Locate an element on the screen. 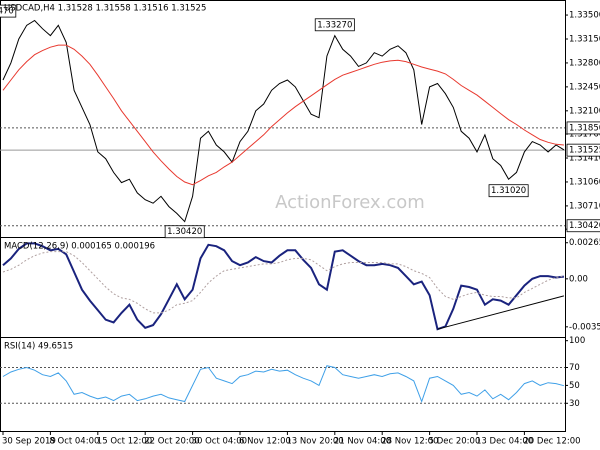  annotation-box: 1.33270 is located at coordinates (334, 25).